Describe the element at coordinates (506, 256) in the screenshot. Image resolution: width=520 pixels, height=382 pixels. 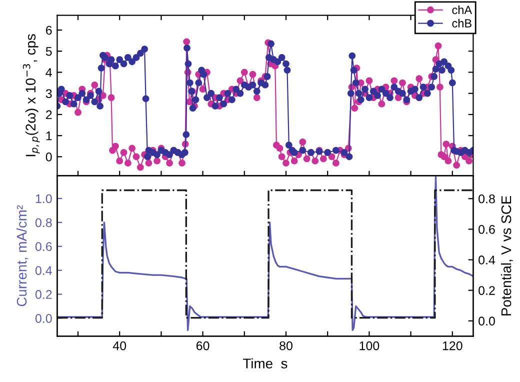
I see `y2-axis-title: Potential, V vs SCE` at that location.